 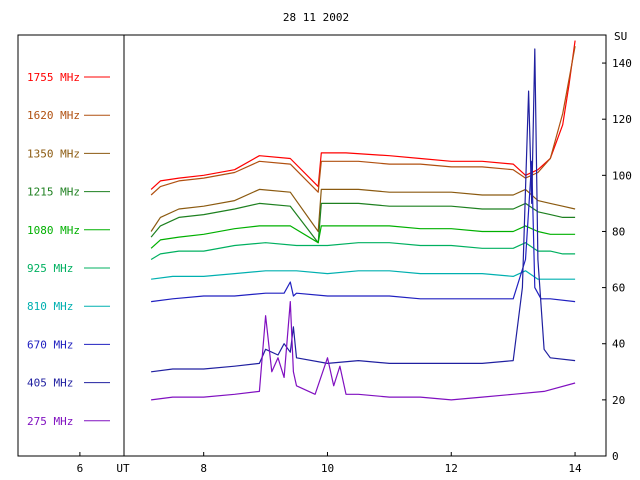 What do you see at coordinates (50, 383) in the screenshot?
I see `legend-label-8: 405 MHz` at bounding box center [50, 383].